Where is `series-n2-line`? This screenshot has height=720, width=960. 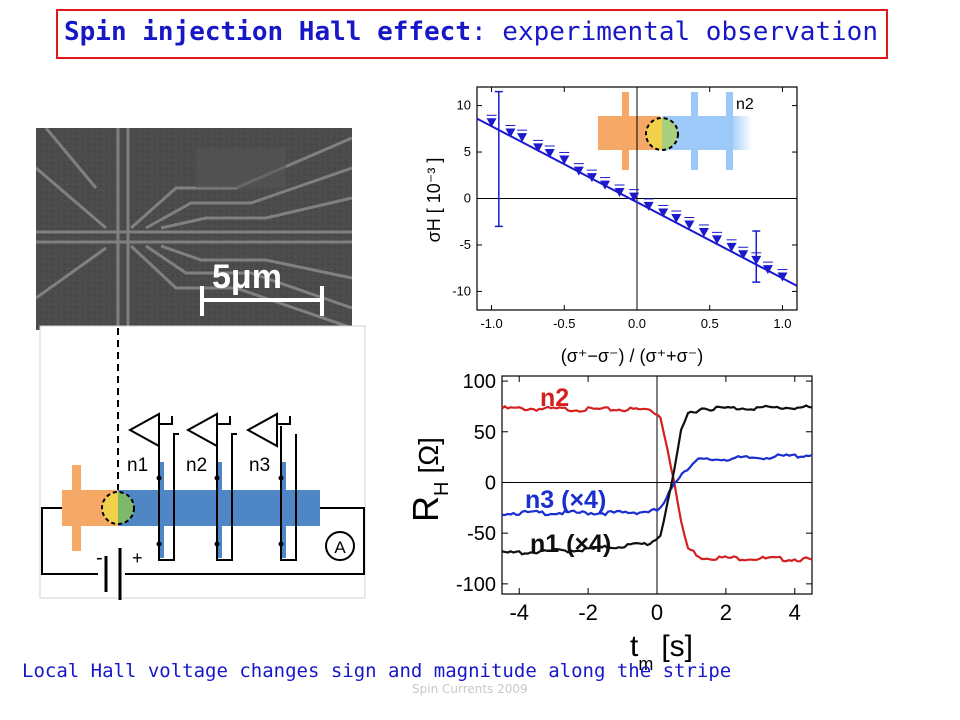
series-n2-line is located at coordinates (657, 484).